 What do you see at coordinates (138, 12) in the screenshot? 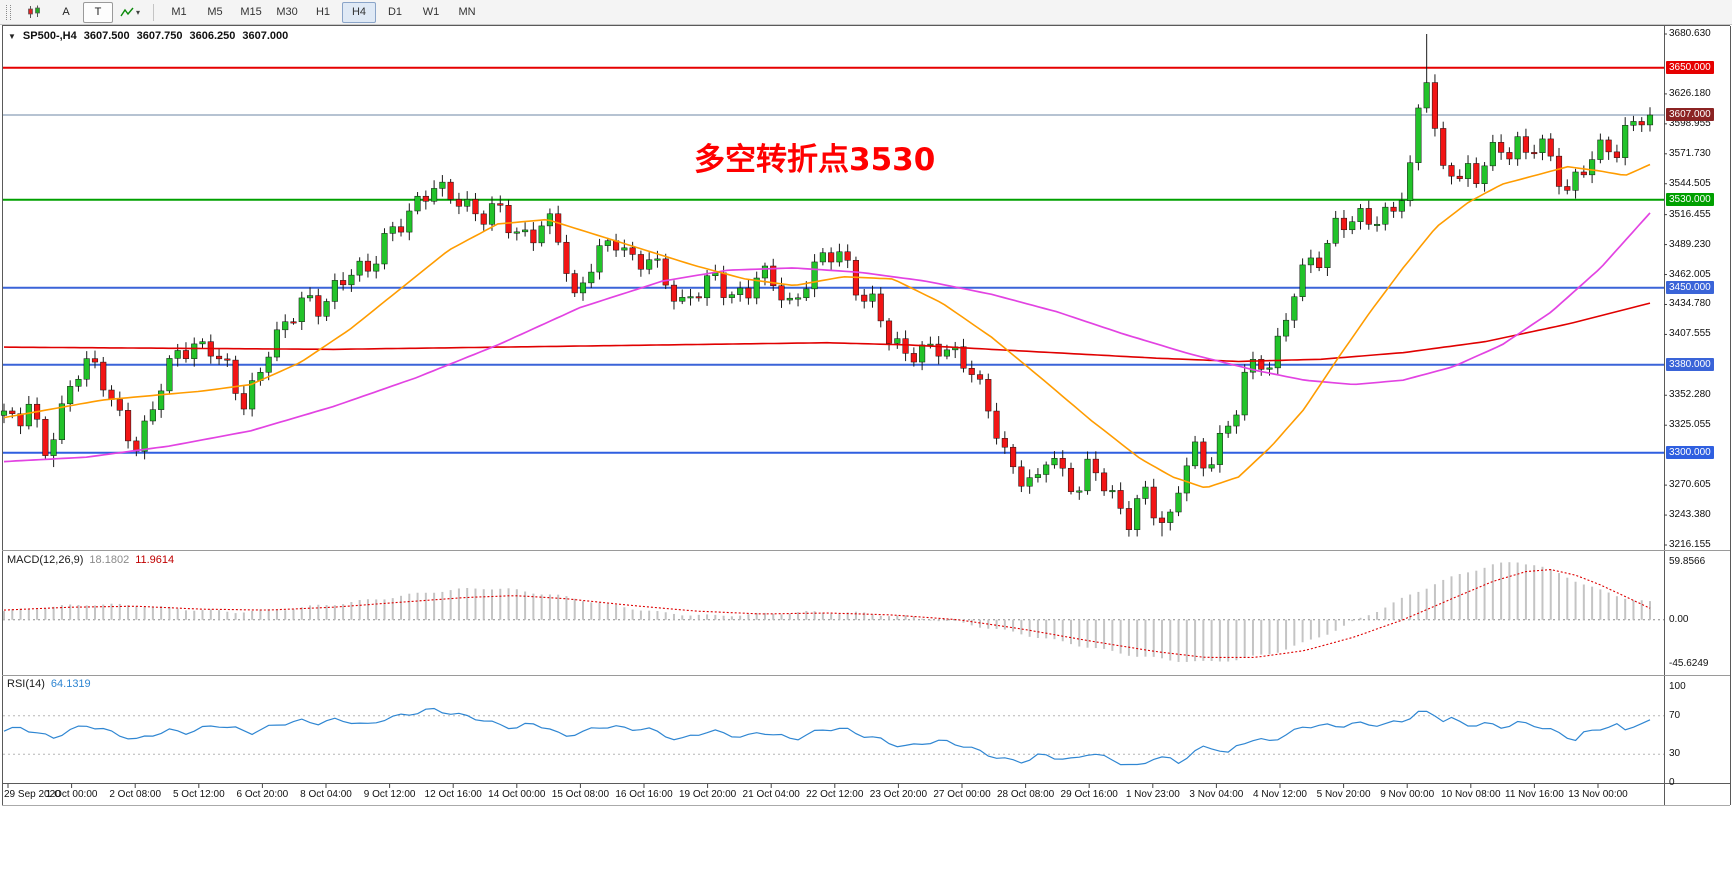
I see `chevron-down-icon: ▾` at bounding box center [138, 12].